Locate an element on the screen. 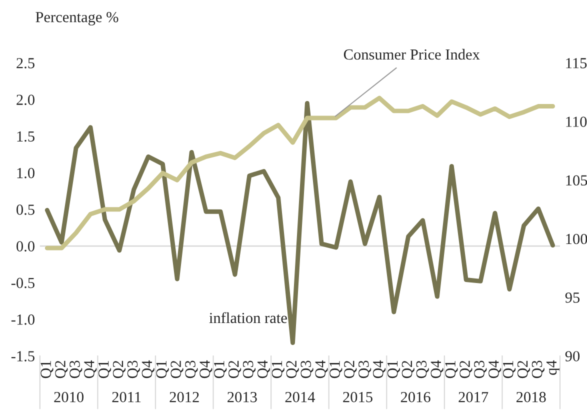 Image resolution: width=587 pixels, height=411 pixels. text: 2010 is located at coordinates (69, 397).